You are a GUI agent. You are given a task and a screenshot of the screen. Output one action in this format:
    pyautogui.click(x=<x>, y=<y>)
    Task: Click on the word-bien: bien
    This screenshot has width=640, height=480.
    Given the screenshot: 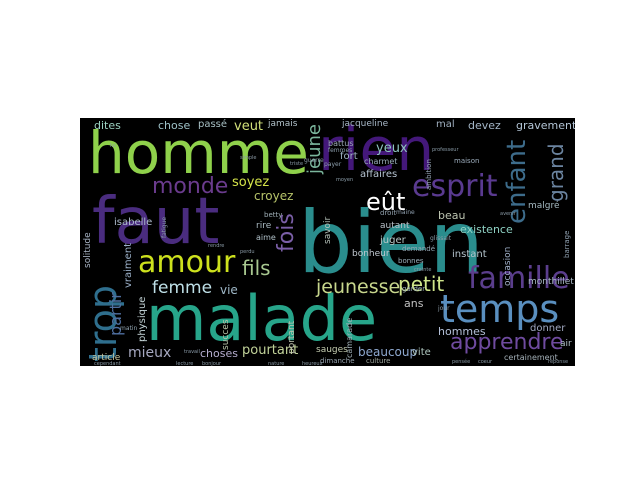 What is the action you would take?
    pyautogui.click(x=391, y=243)
    